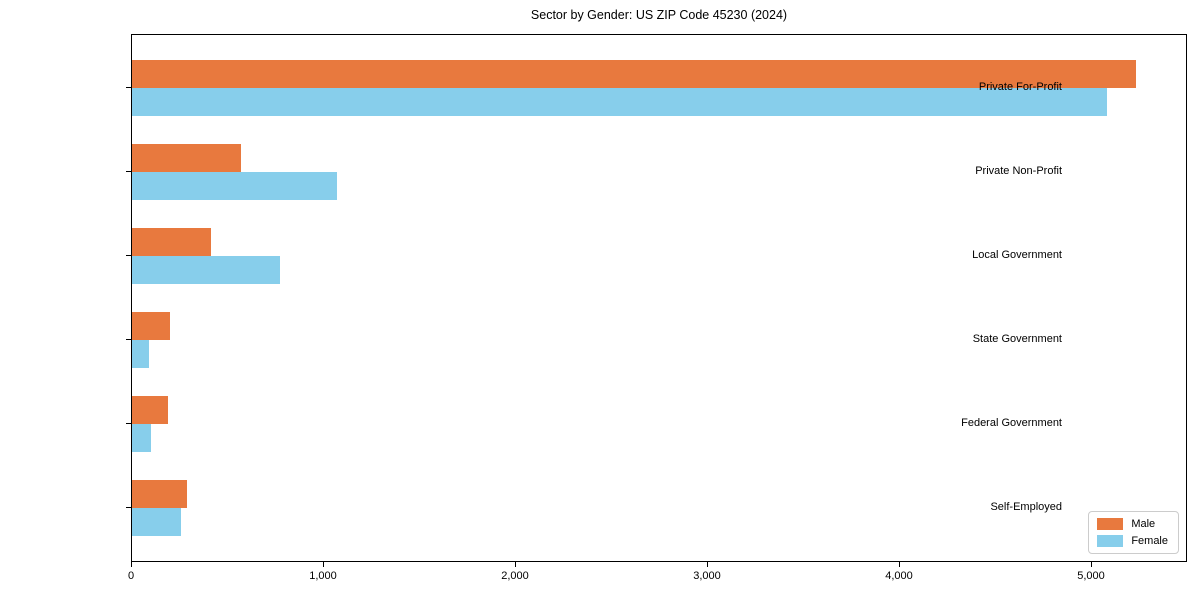  I want to click on legend-entry-male: Male, so click(1132, 524).